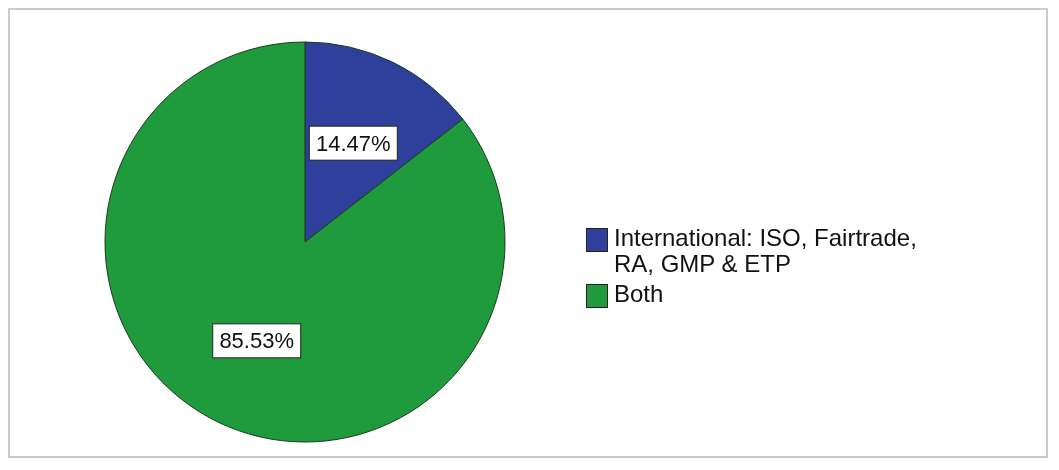 The height and width of the screenshot is (470, 1059). I want to click on legend-label: International: ISO, Fairtrade, RA, GMP & ETP, so click(766, 250).